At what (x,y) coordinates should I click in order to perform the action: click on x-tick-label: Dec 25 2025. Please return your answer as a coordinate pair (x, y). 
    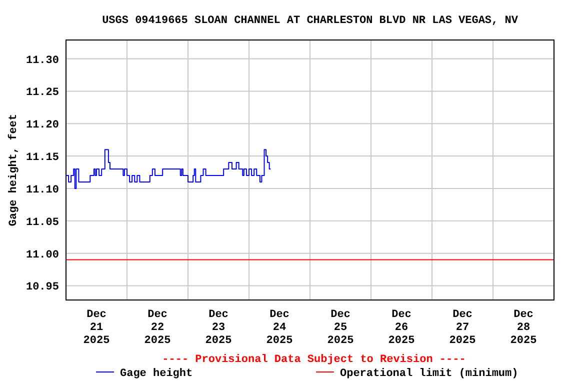
    Looking at the image, I should click on (340, 328).